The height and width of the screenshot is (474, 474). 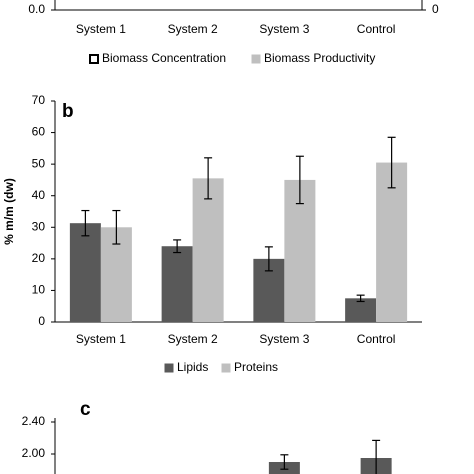 What do you see at coordinates (39, 100) in the screenshot?
I see `y-tick-label: 70` at bounding box center [39, 100].